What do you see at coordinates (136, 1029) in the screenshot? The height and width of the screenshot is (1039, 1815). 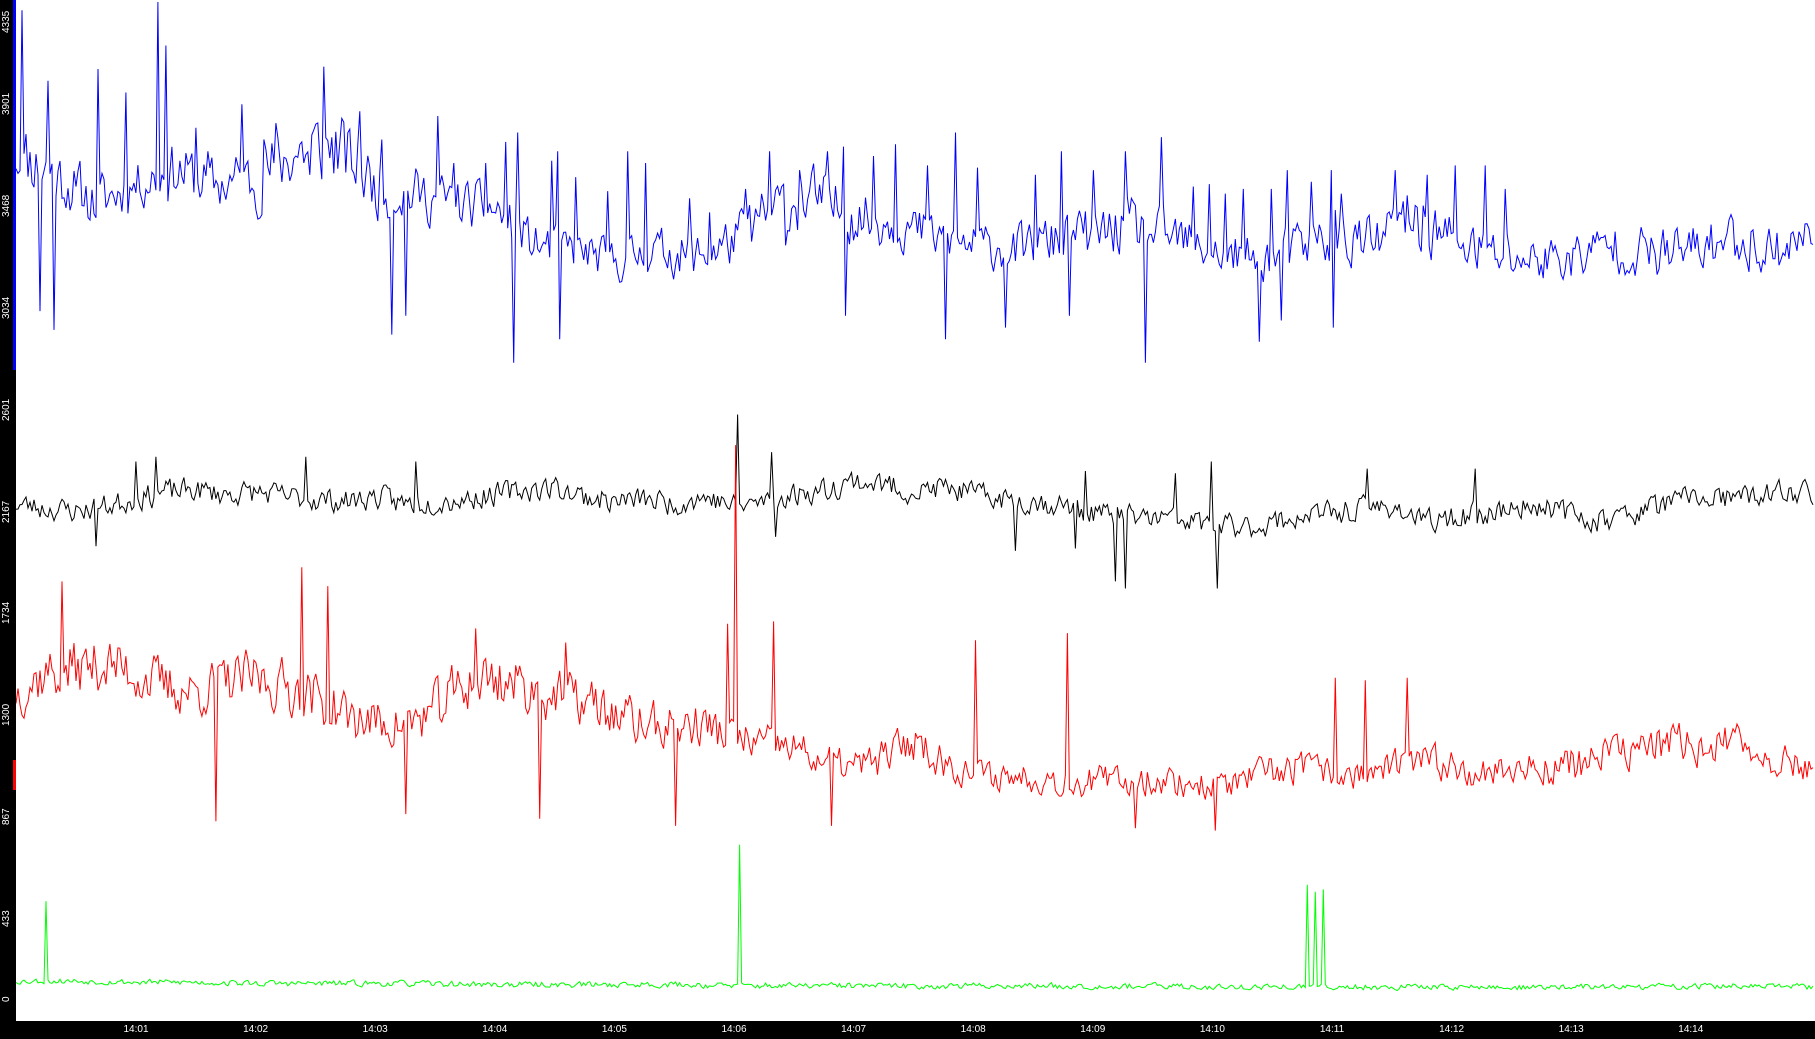 I see `x-tick-label: 14:01` at bounding box center [136, 1029].